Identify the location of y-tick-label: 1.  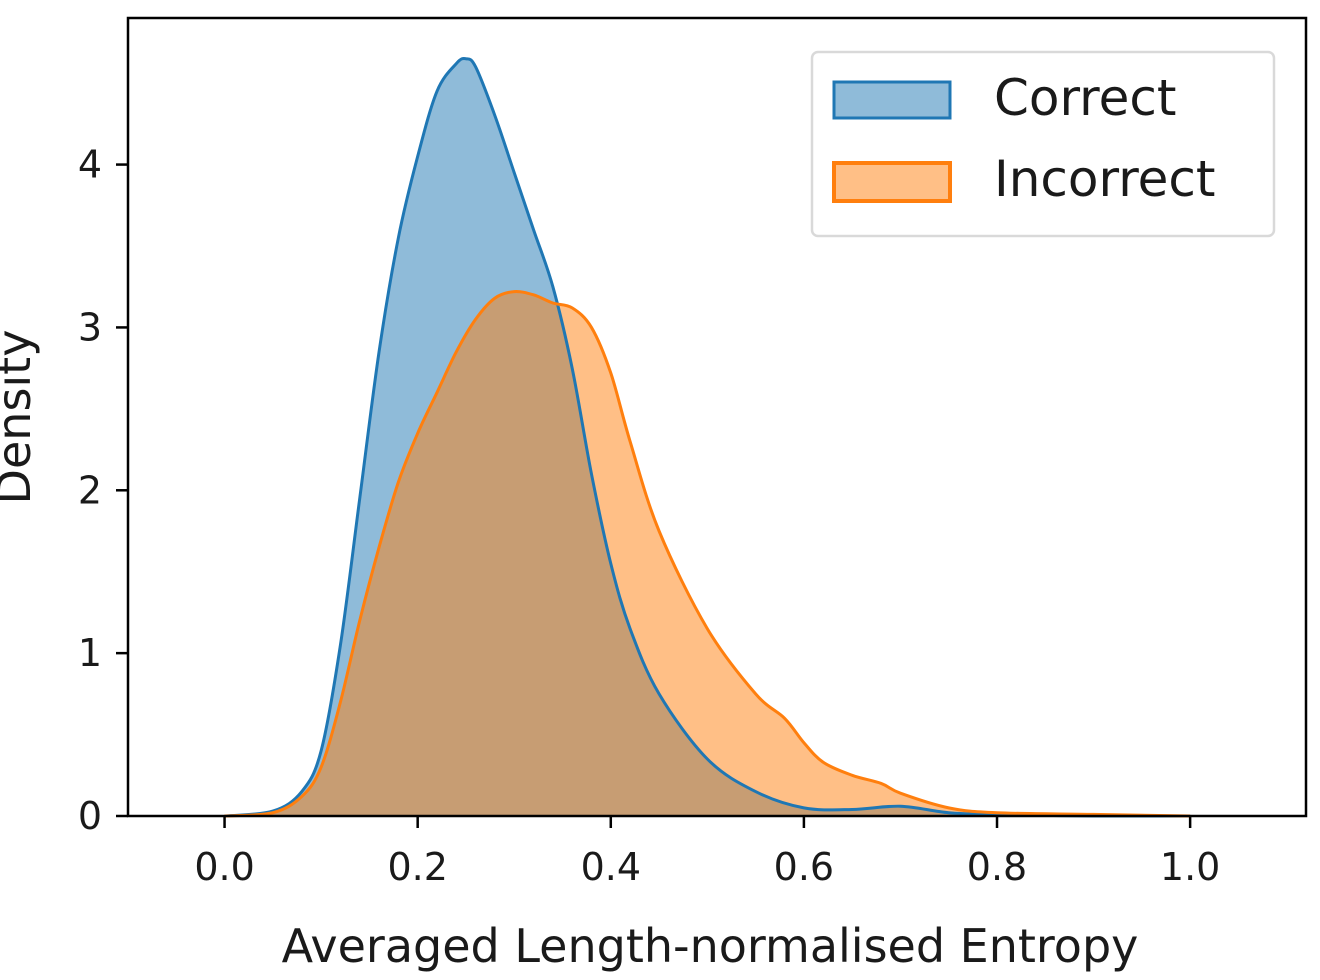
(90, 653).